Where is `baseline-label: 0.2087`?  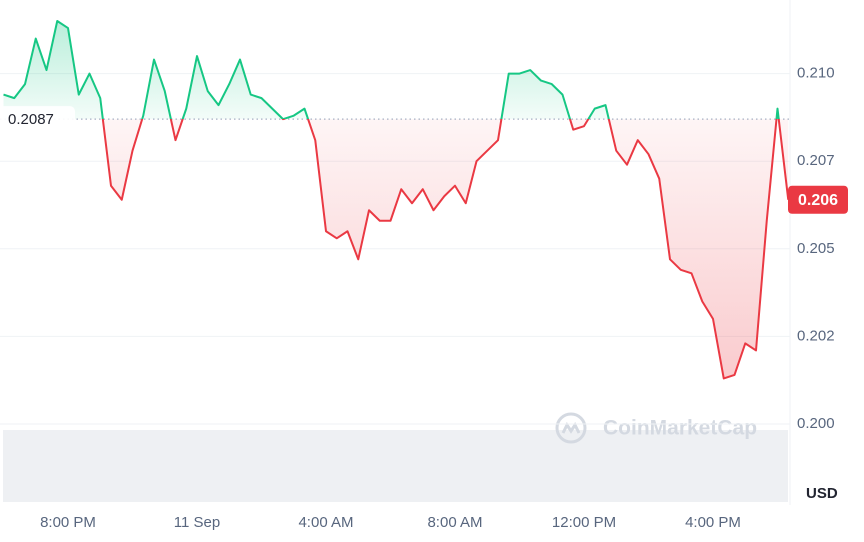 baseline-label: 0.2087 is located at coordinates (31, 119).